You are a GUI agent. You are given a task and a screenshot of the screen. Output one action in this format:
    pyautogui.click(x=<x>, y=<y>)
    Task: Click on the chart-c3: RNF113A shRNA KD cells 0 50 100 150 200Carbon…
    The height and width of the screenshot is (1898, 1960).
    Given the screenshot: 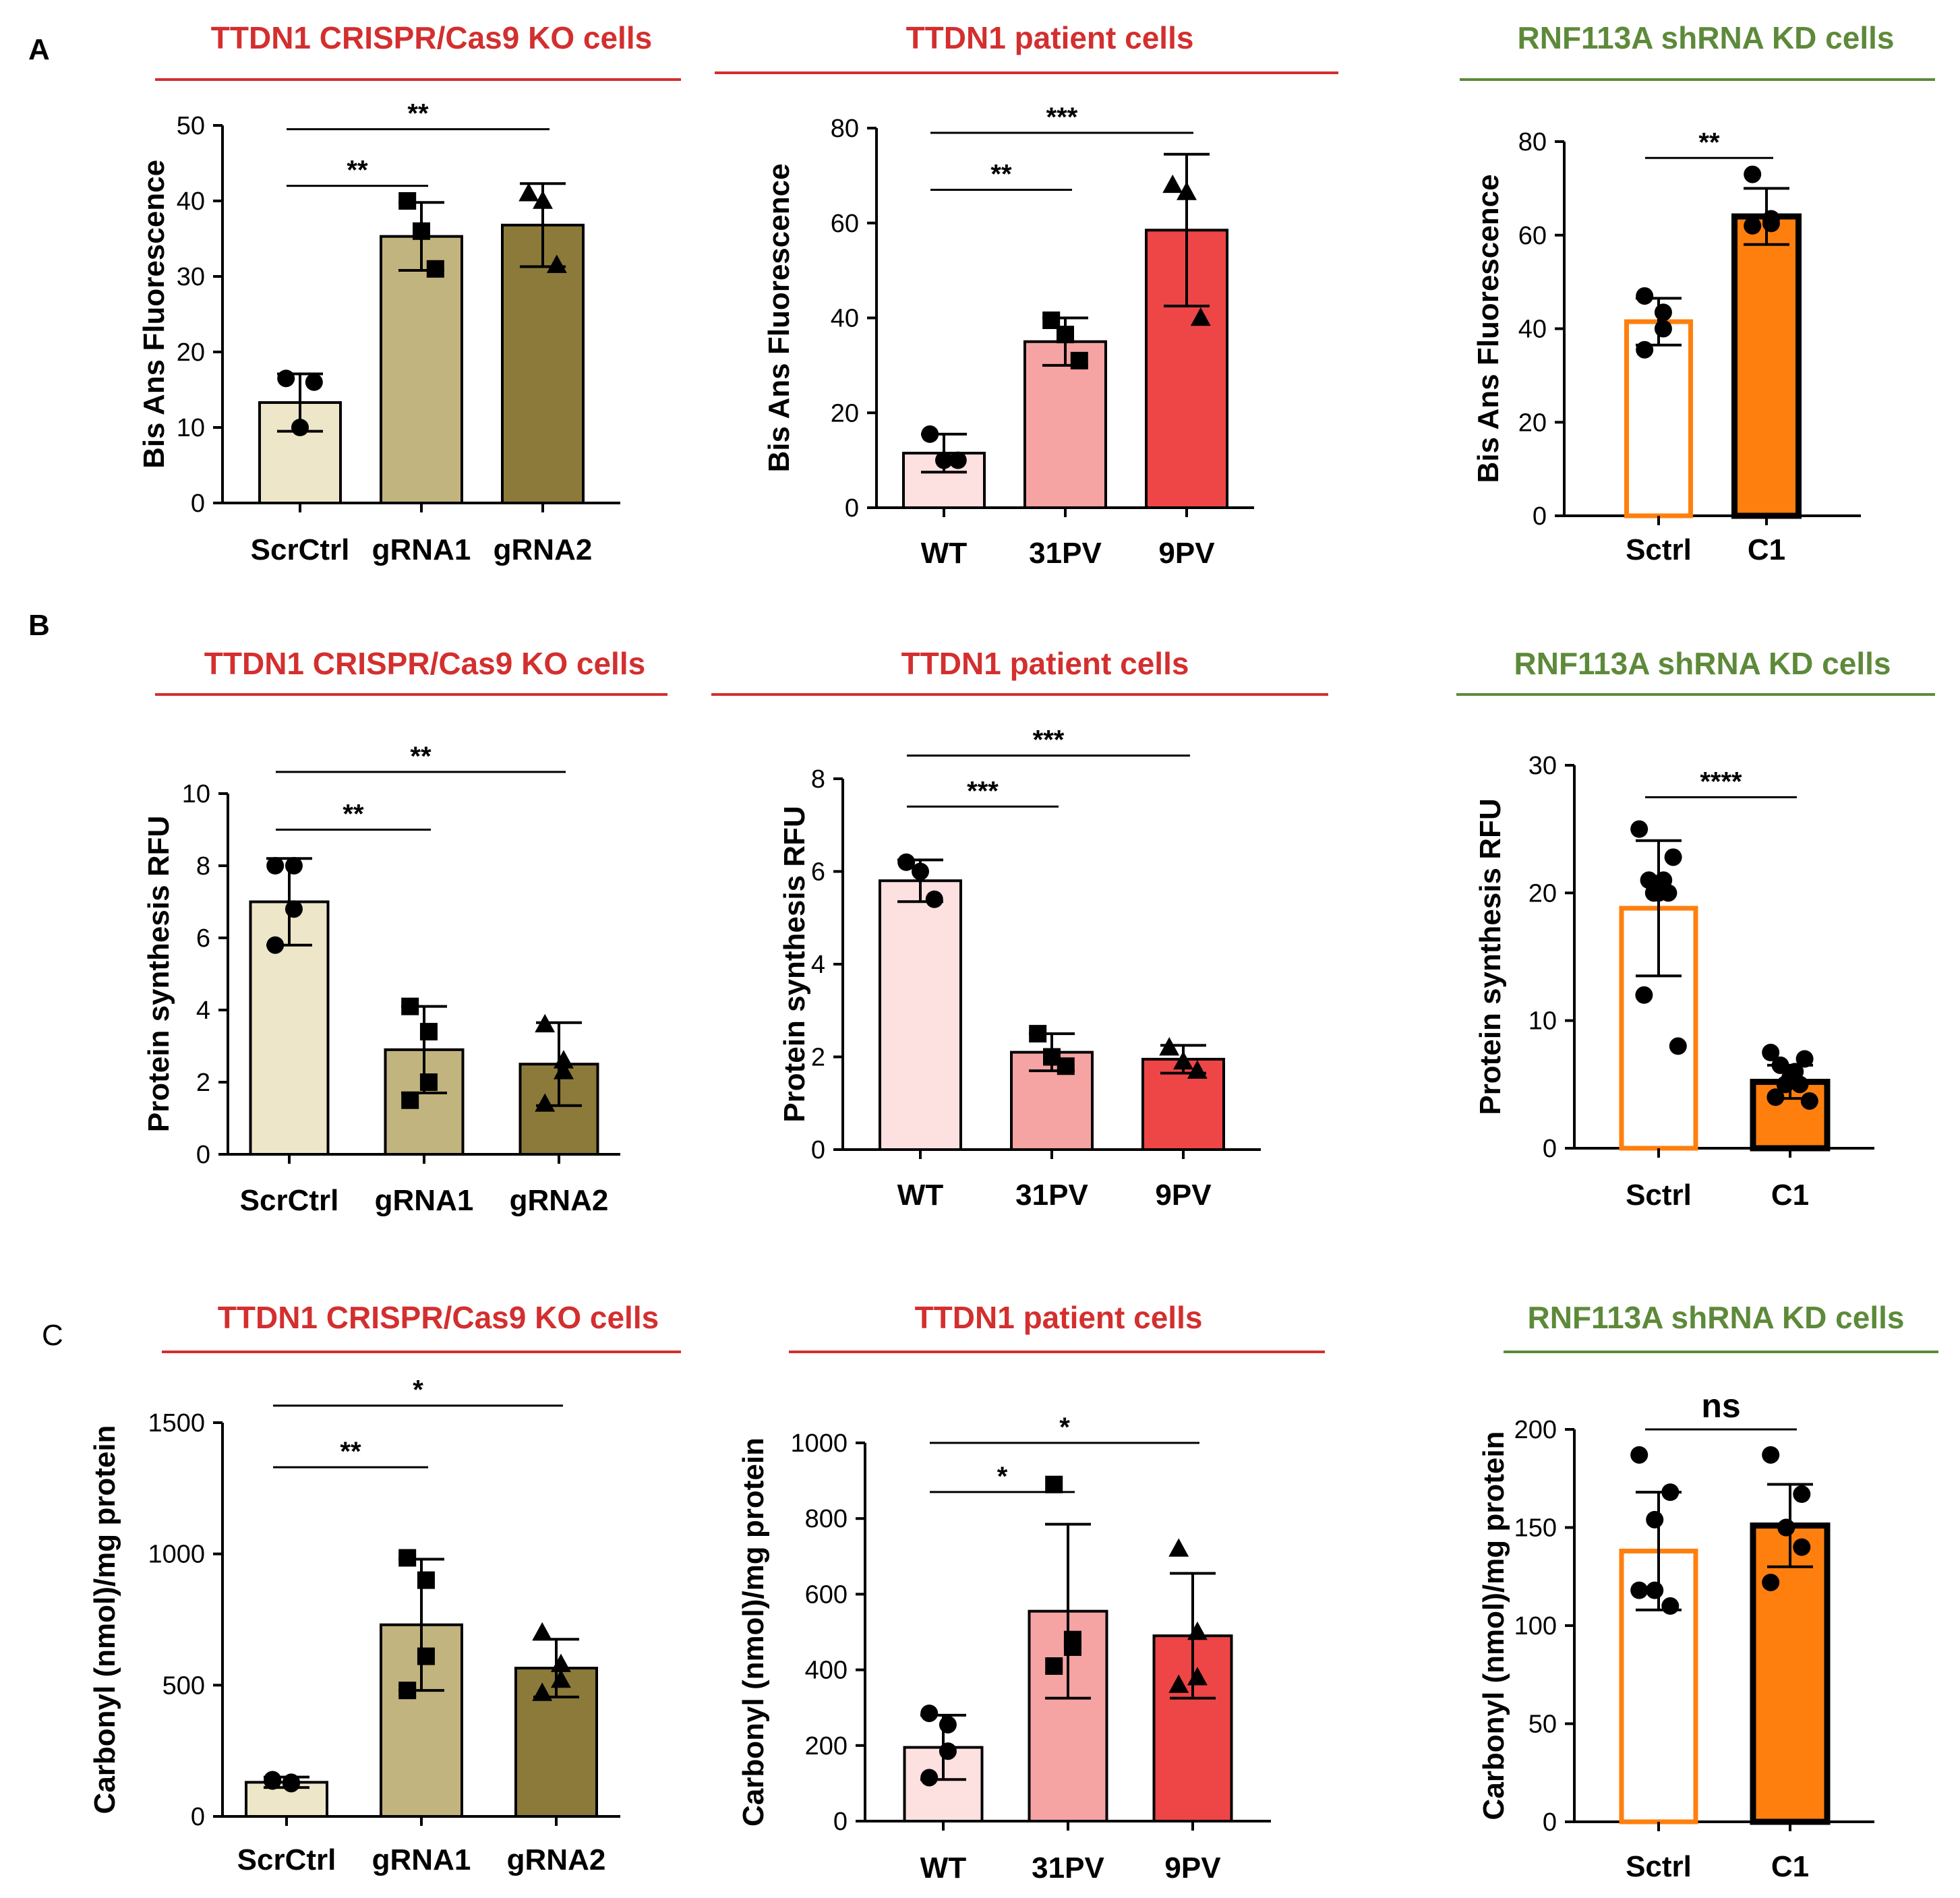 What is the action you would take?
    pyautogui.click(x=1707, y=1591)
    